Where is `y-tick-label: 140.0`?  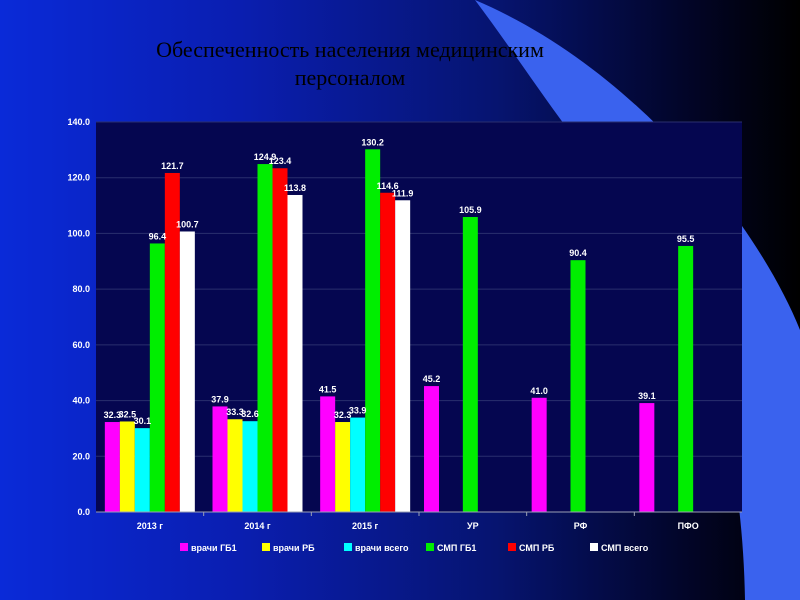
y-tick-label: 140.0 is located at coordinates (78, 122).